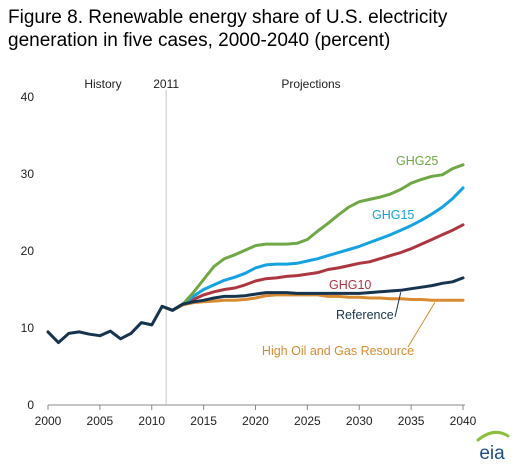 This screenshot has height=469, width=515. What do you see at coordinates (28, 174) in the screenshot?
I see `y-tick-label: 30` at bounding box center [28, 174].